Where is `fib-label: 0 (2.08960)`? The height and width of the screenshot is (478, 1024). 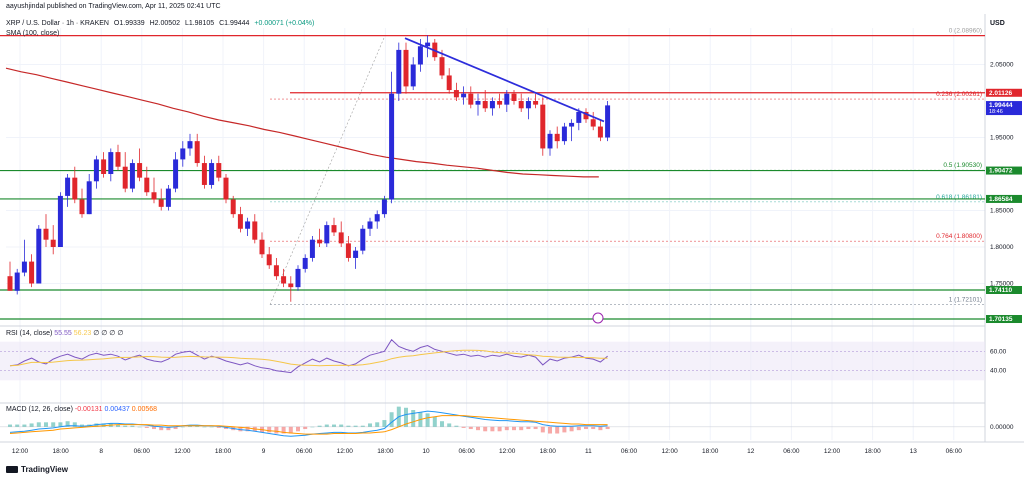 fib-label: 0 (2.08960) is located at coordinates (965, 31).